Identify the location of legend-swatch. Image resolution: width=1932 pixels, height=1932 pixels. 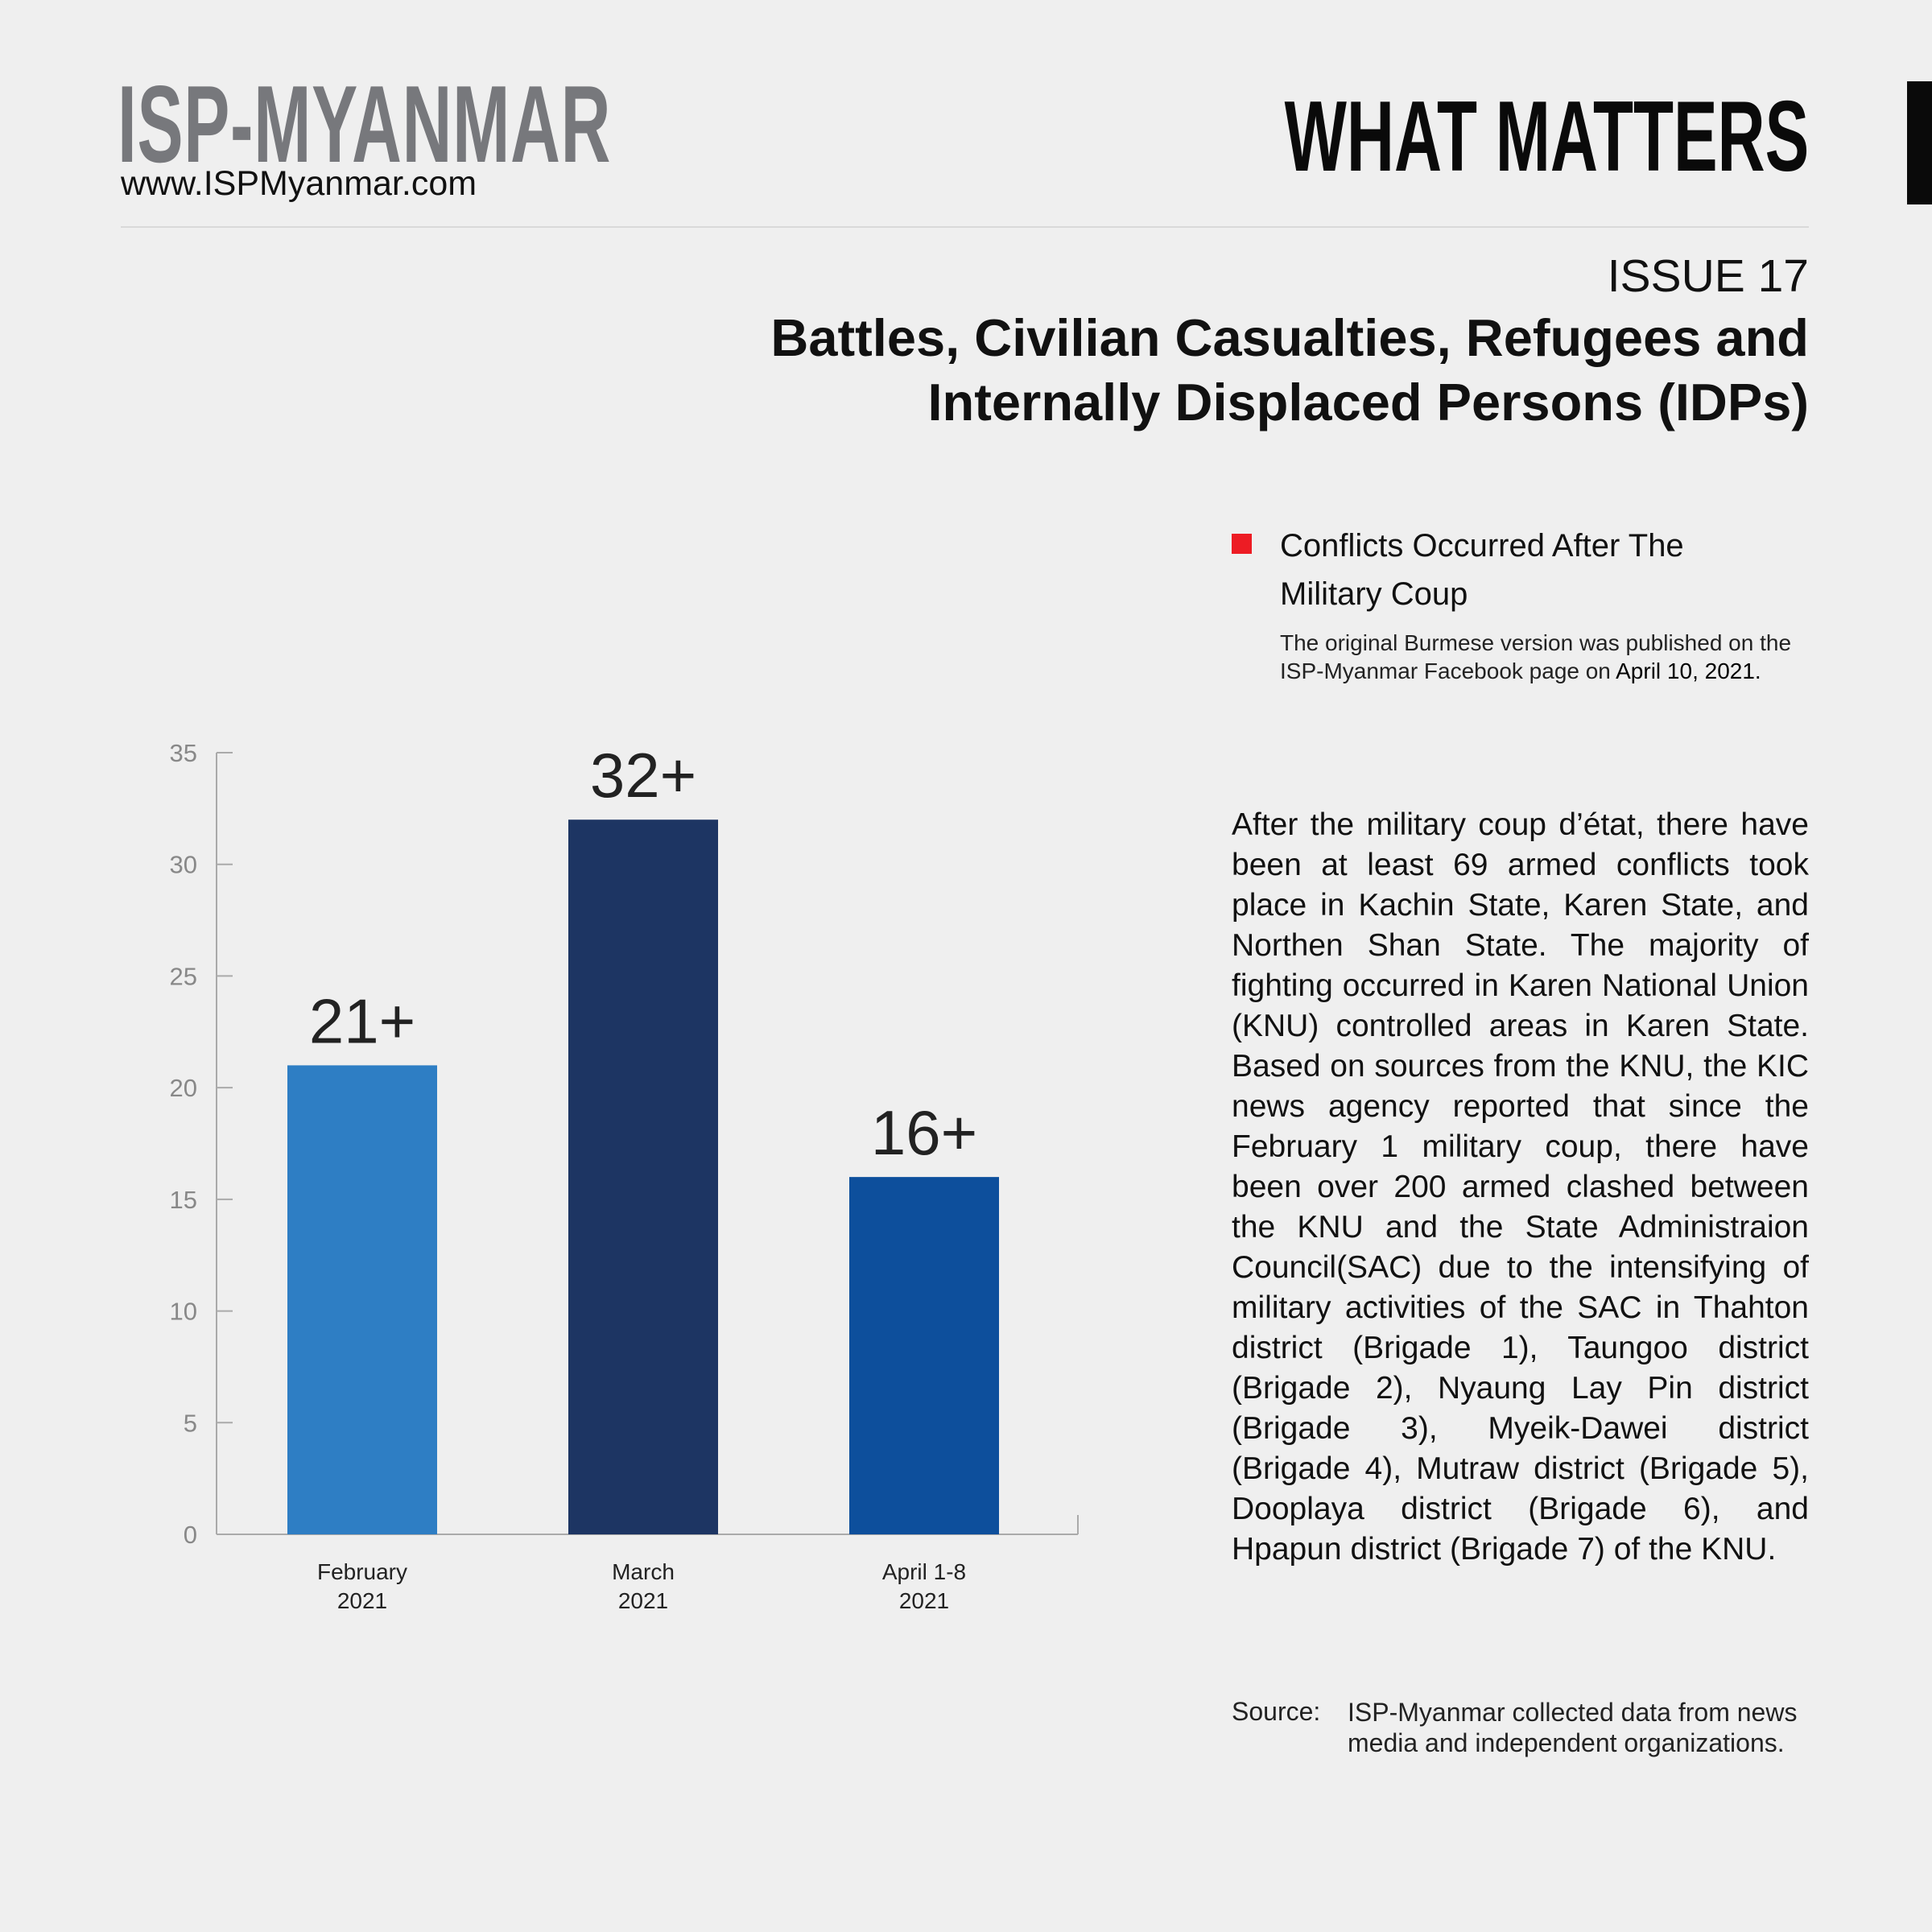
(1242, 544).